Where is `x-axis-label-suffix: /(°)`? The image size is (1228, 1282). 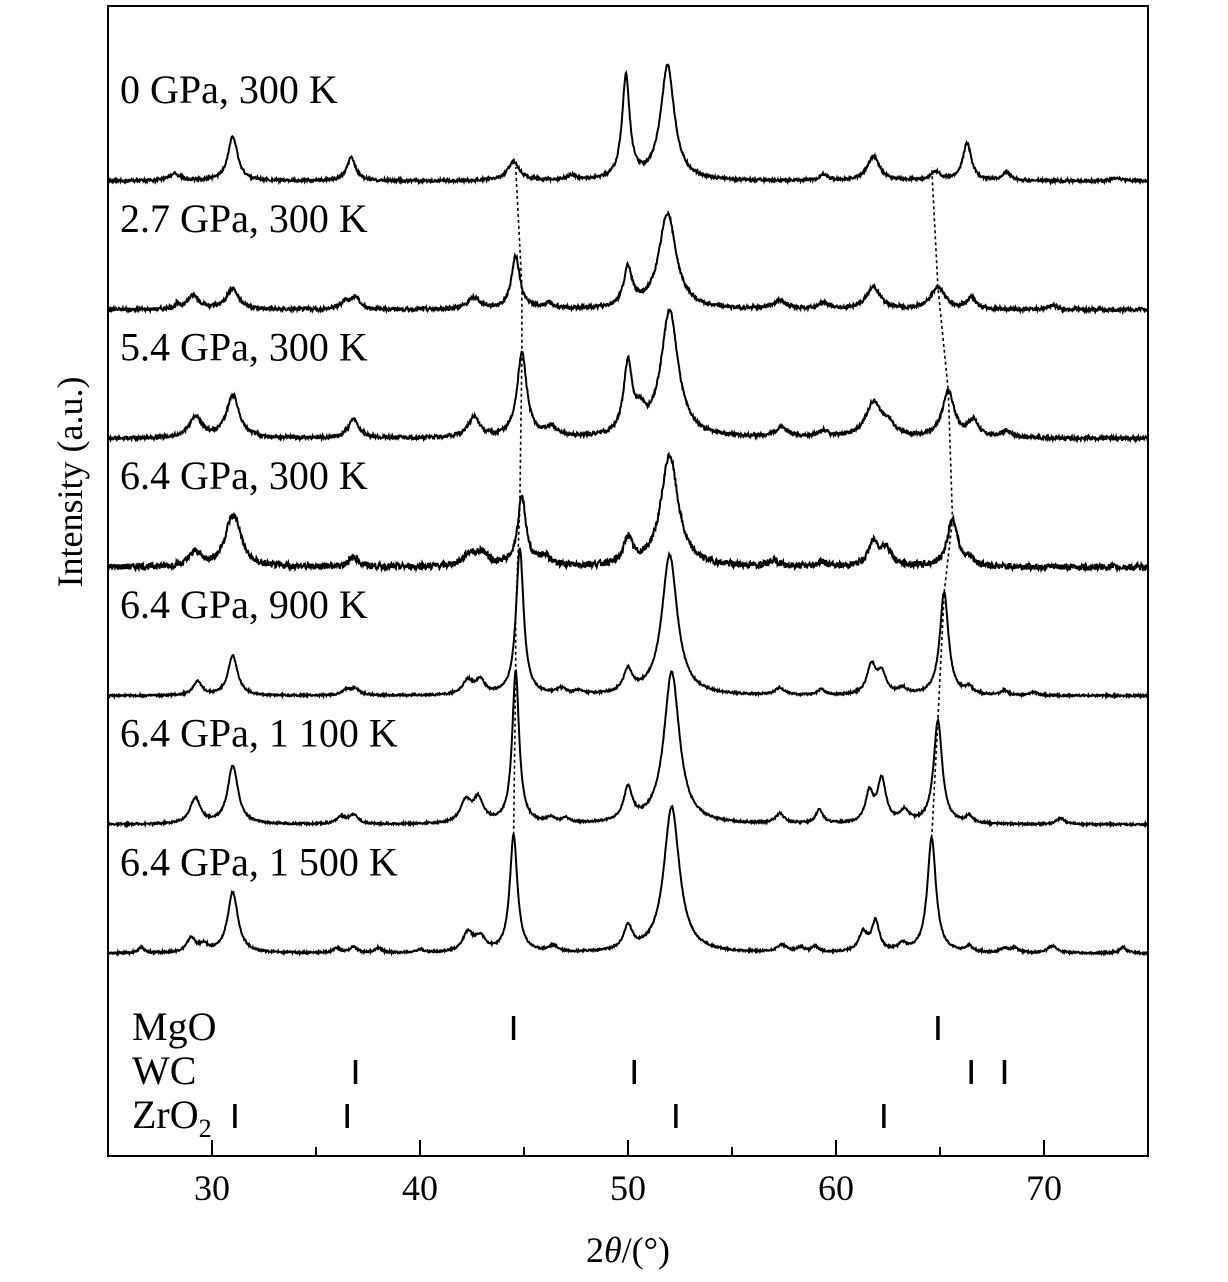 x-axis-label-suffix: /(°) is located at coordinates (646, 1250).